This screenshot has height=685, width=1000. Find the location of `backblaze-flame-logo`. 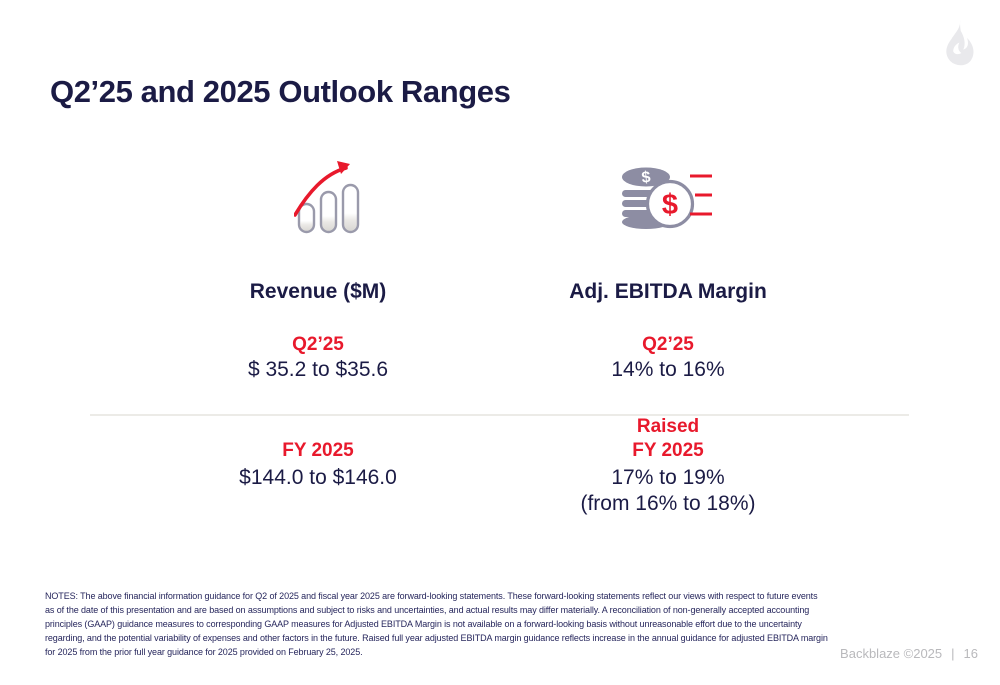

backblaze-flame-logo is located at coordinates (960, 43).